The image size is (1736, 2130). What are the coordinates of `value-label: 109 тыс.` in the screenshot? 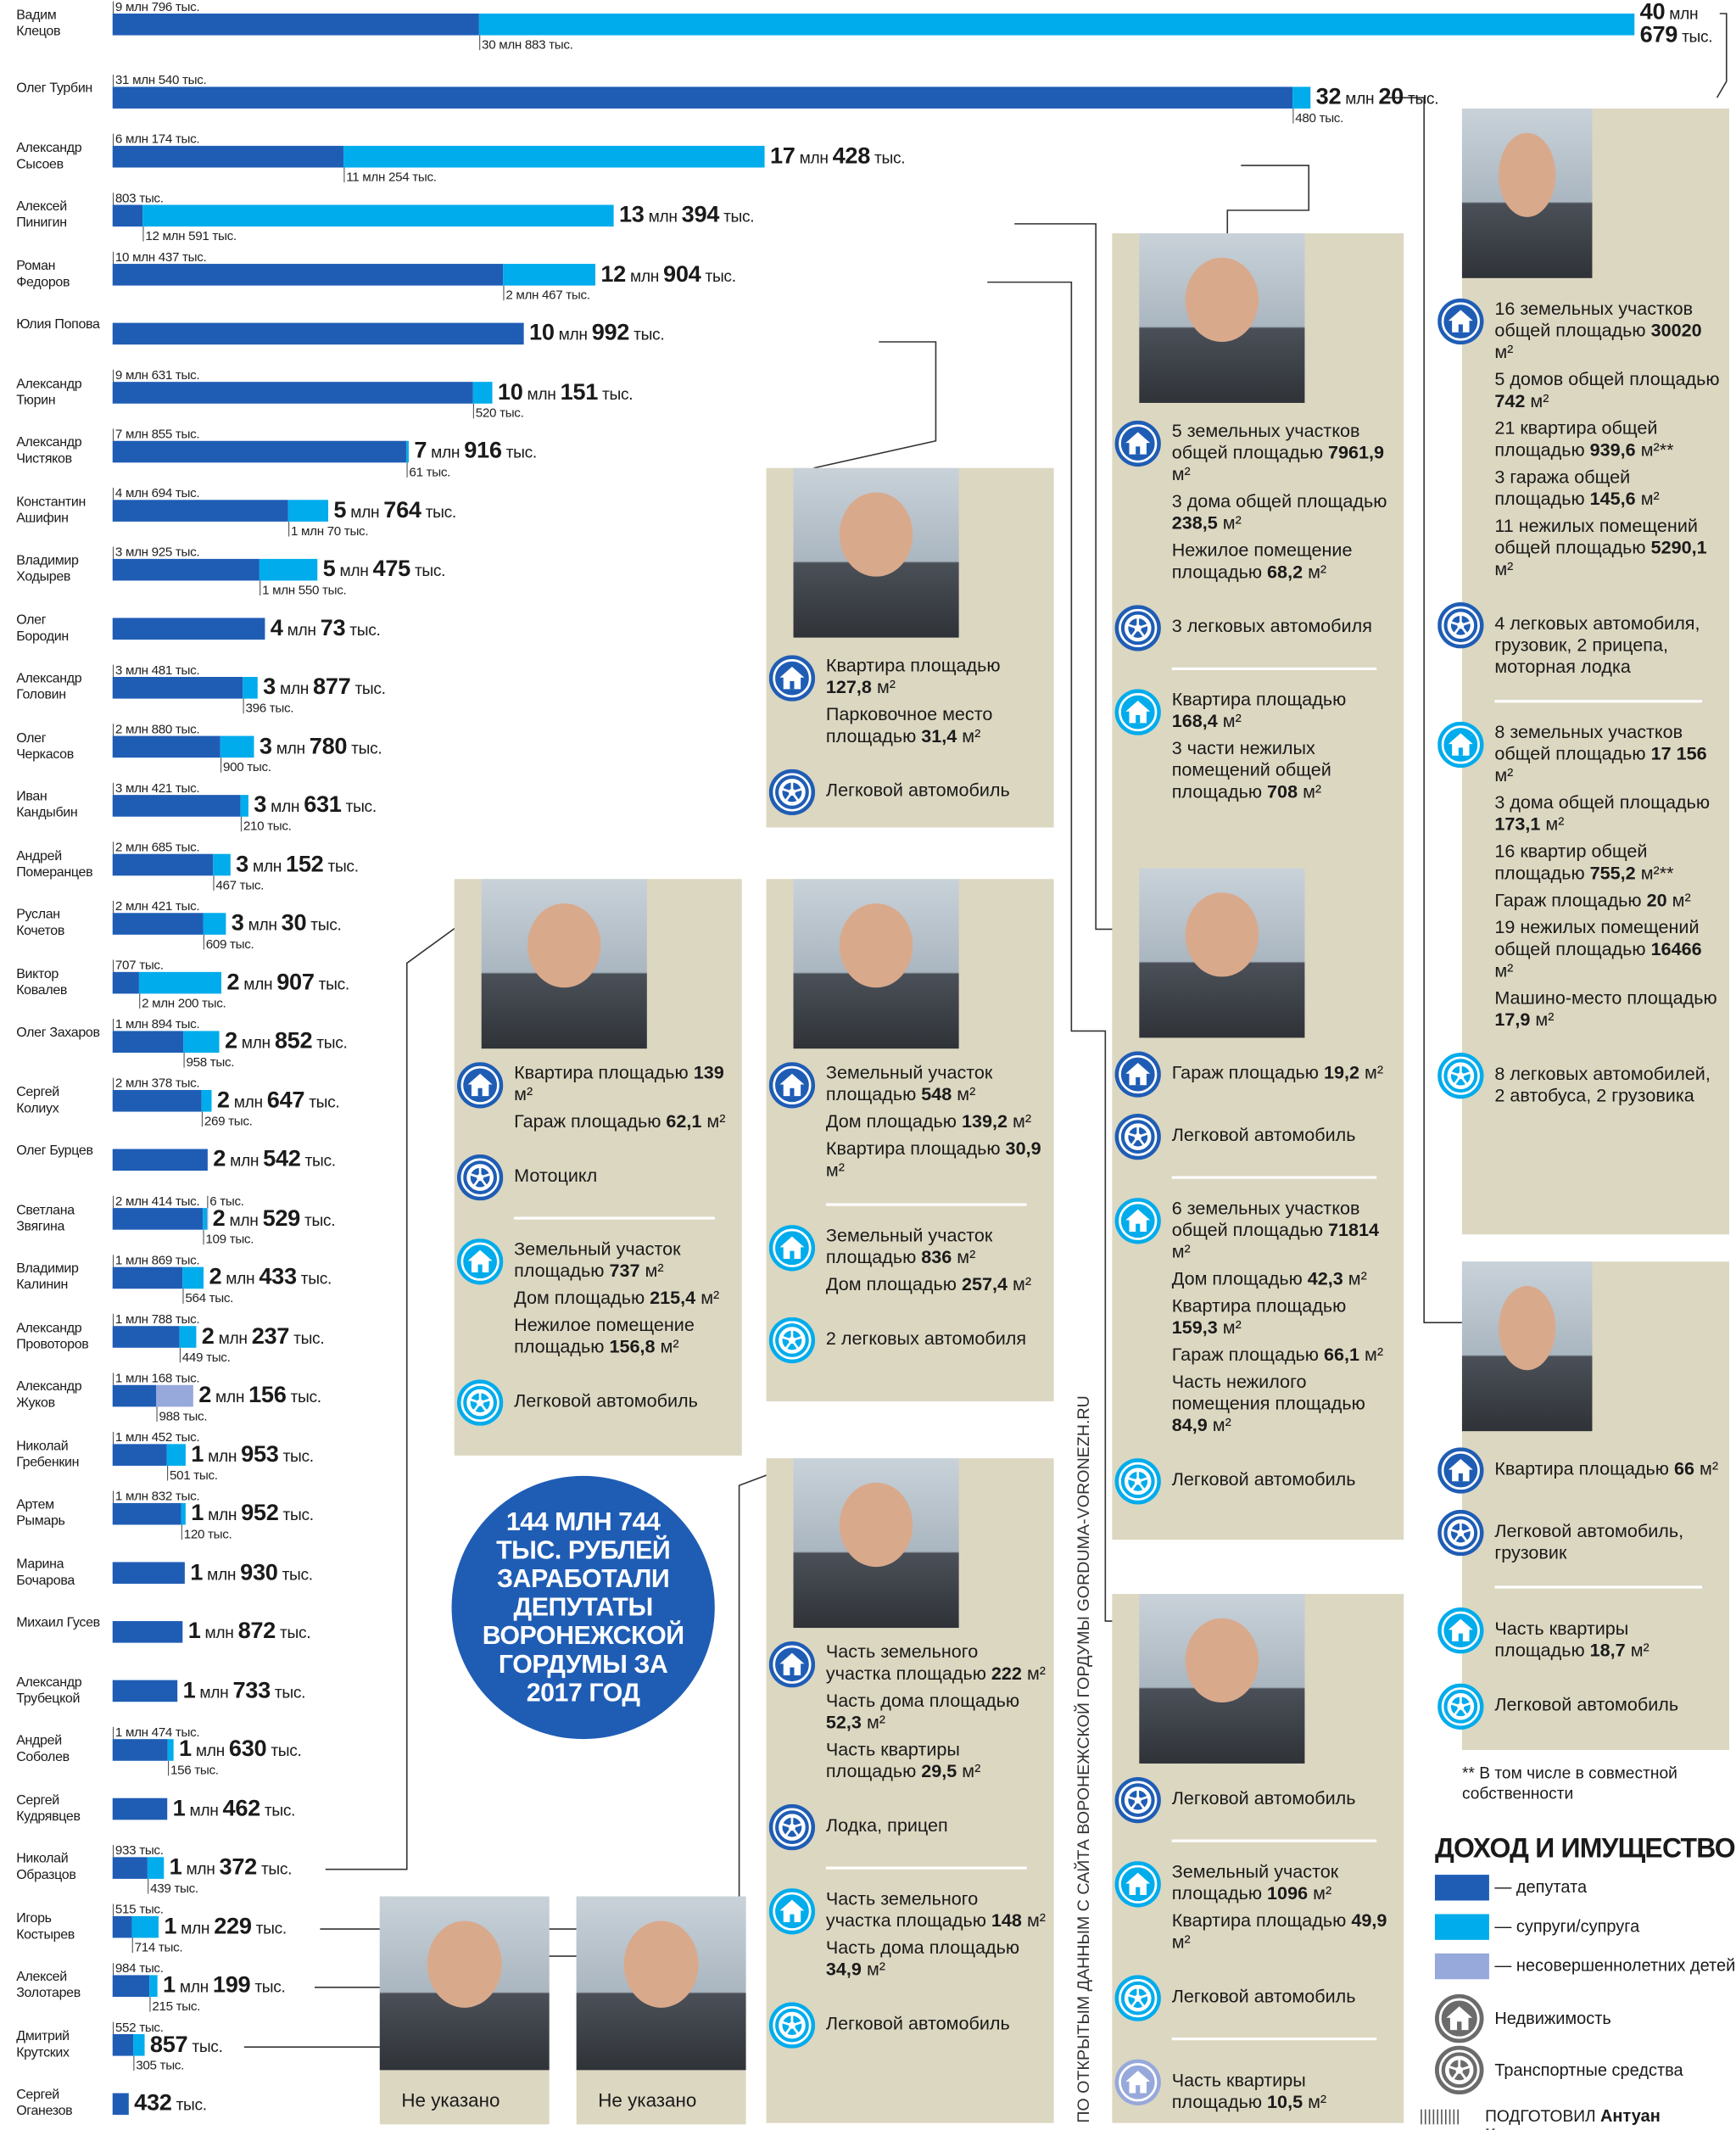 It's located at (229, 1240).